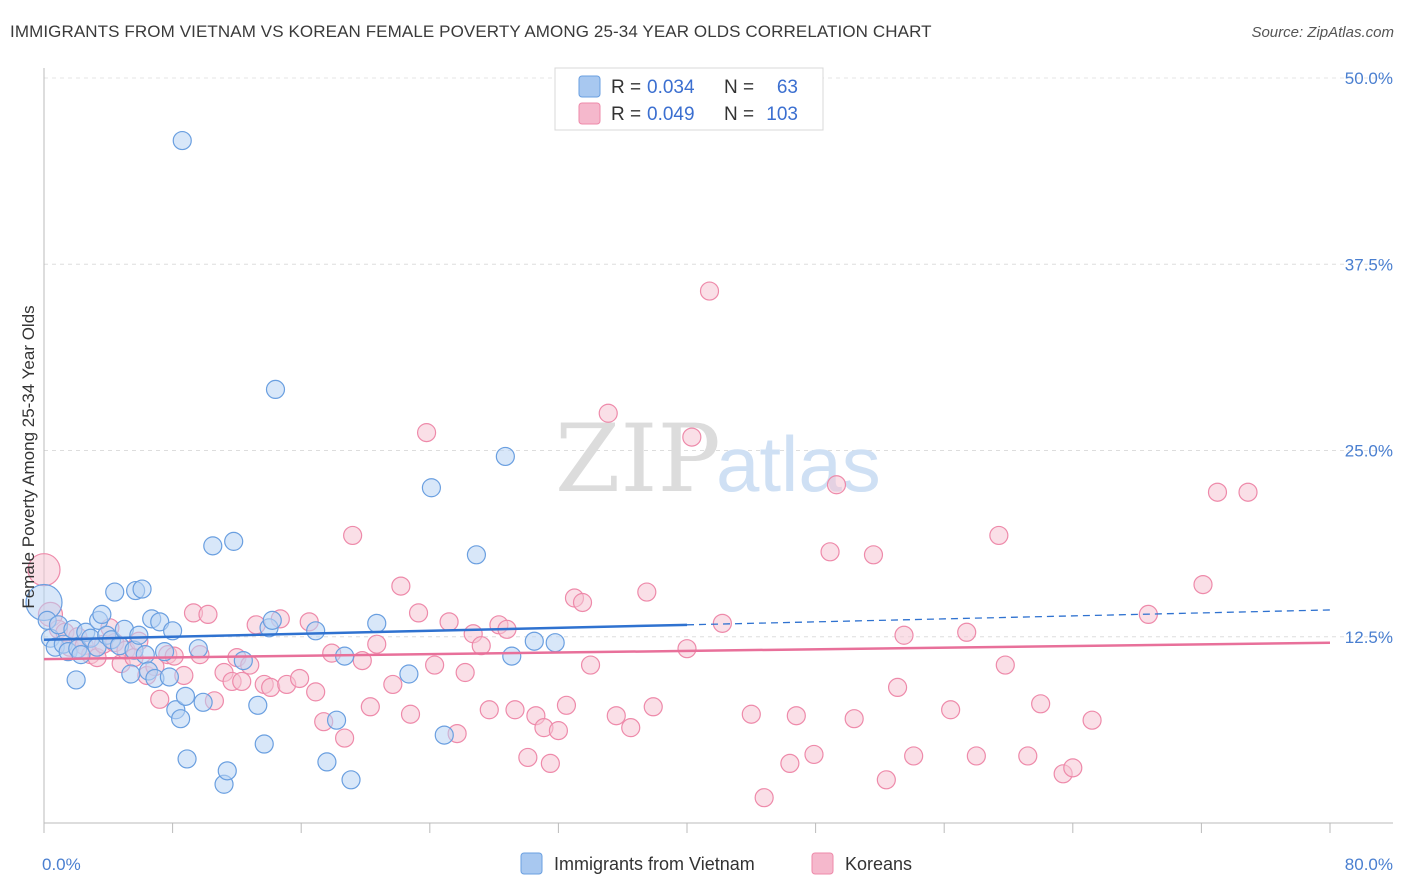 The height and width of the screenshot is (892, 1406). What do you see at coordinates (61, 864) in the screenshot?
I see `x-tick-label-min: 0.0%` at bounding box center [61, 864].